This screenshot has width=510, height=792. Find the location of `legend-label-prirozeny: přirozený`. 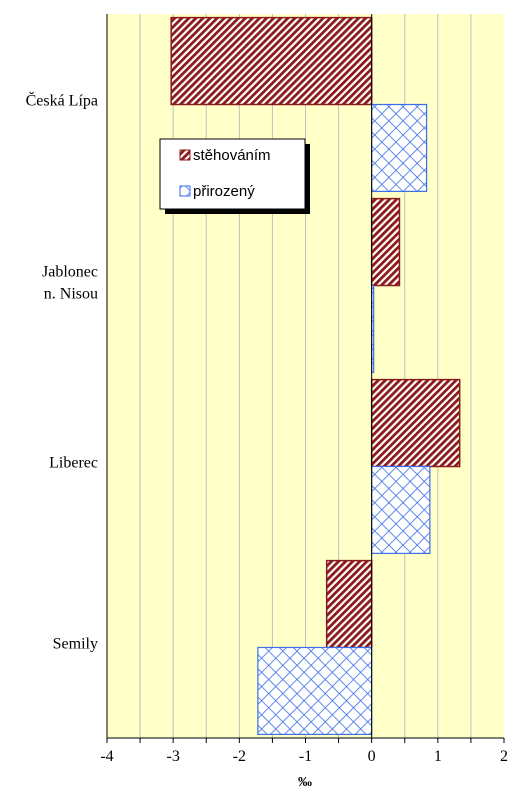

legend-label-prirozeny: přirozený is located at coordinates (224, 191).